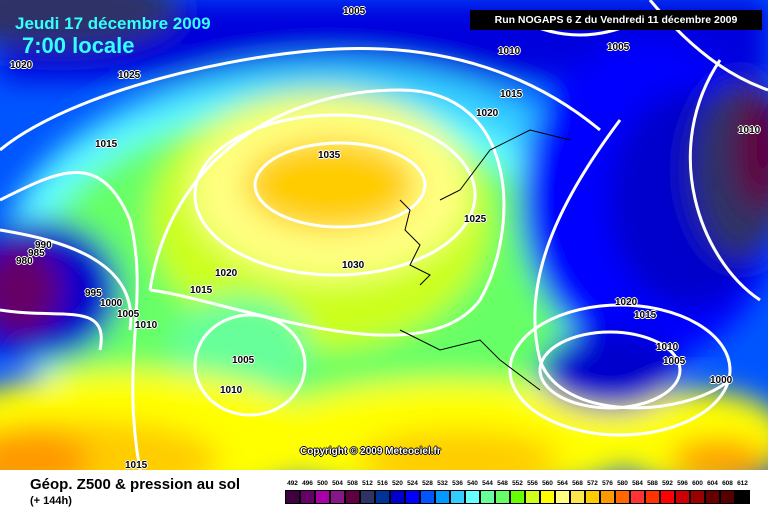 The height and width of the screenshot is (512, 768). What do you see at coordinates (472, 483) in the screenshot?
I see `legend-label: 540` at bounding box center [472, 483].